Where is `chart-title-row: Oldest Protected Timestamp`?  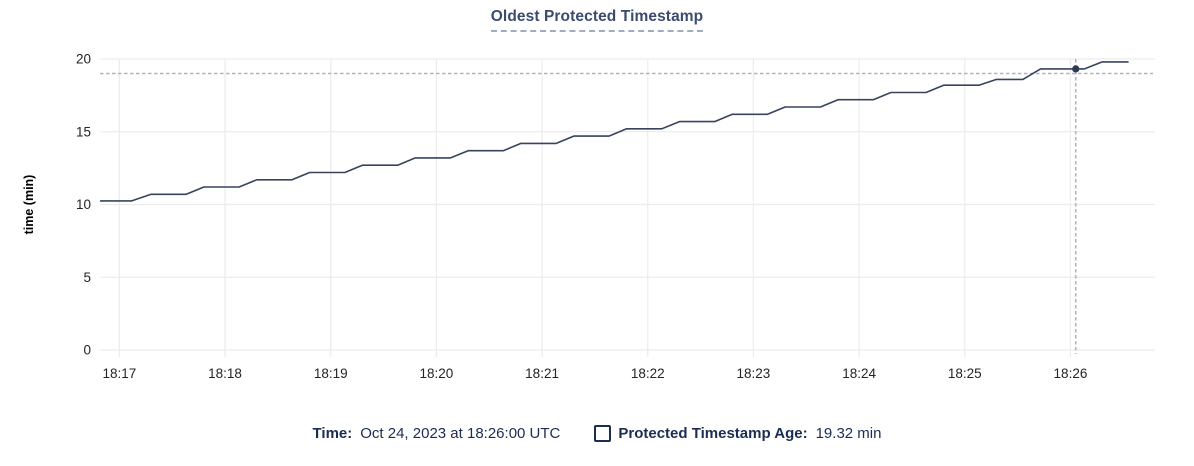
chart-title-row: Oldest Protected Timestamp is located at coordinates (597, 20).